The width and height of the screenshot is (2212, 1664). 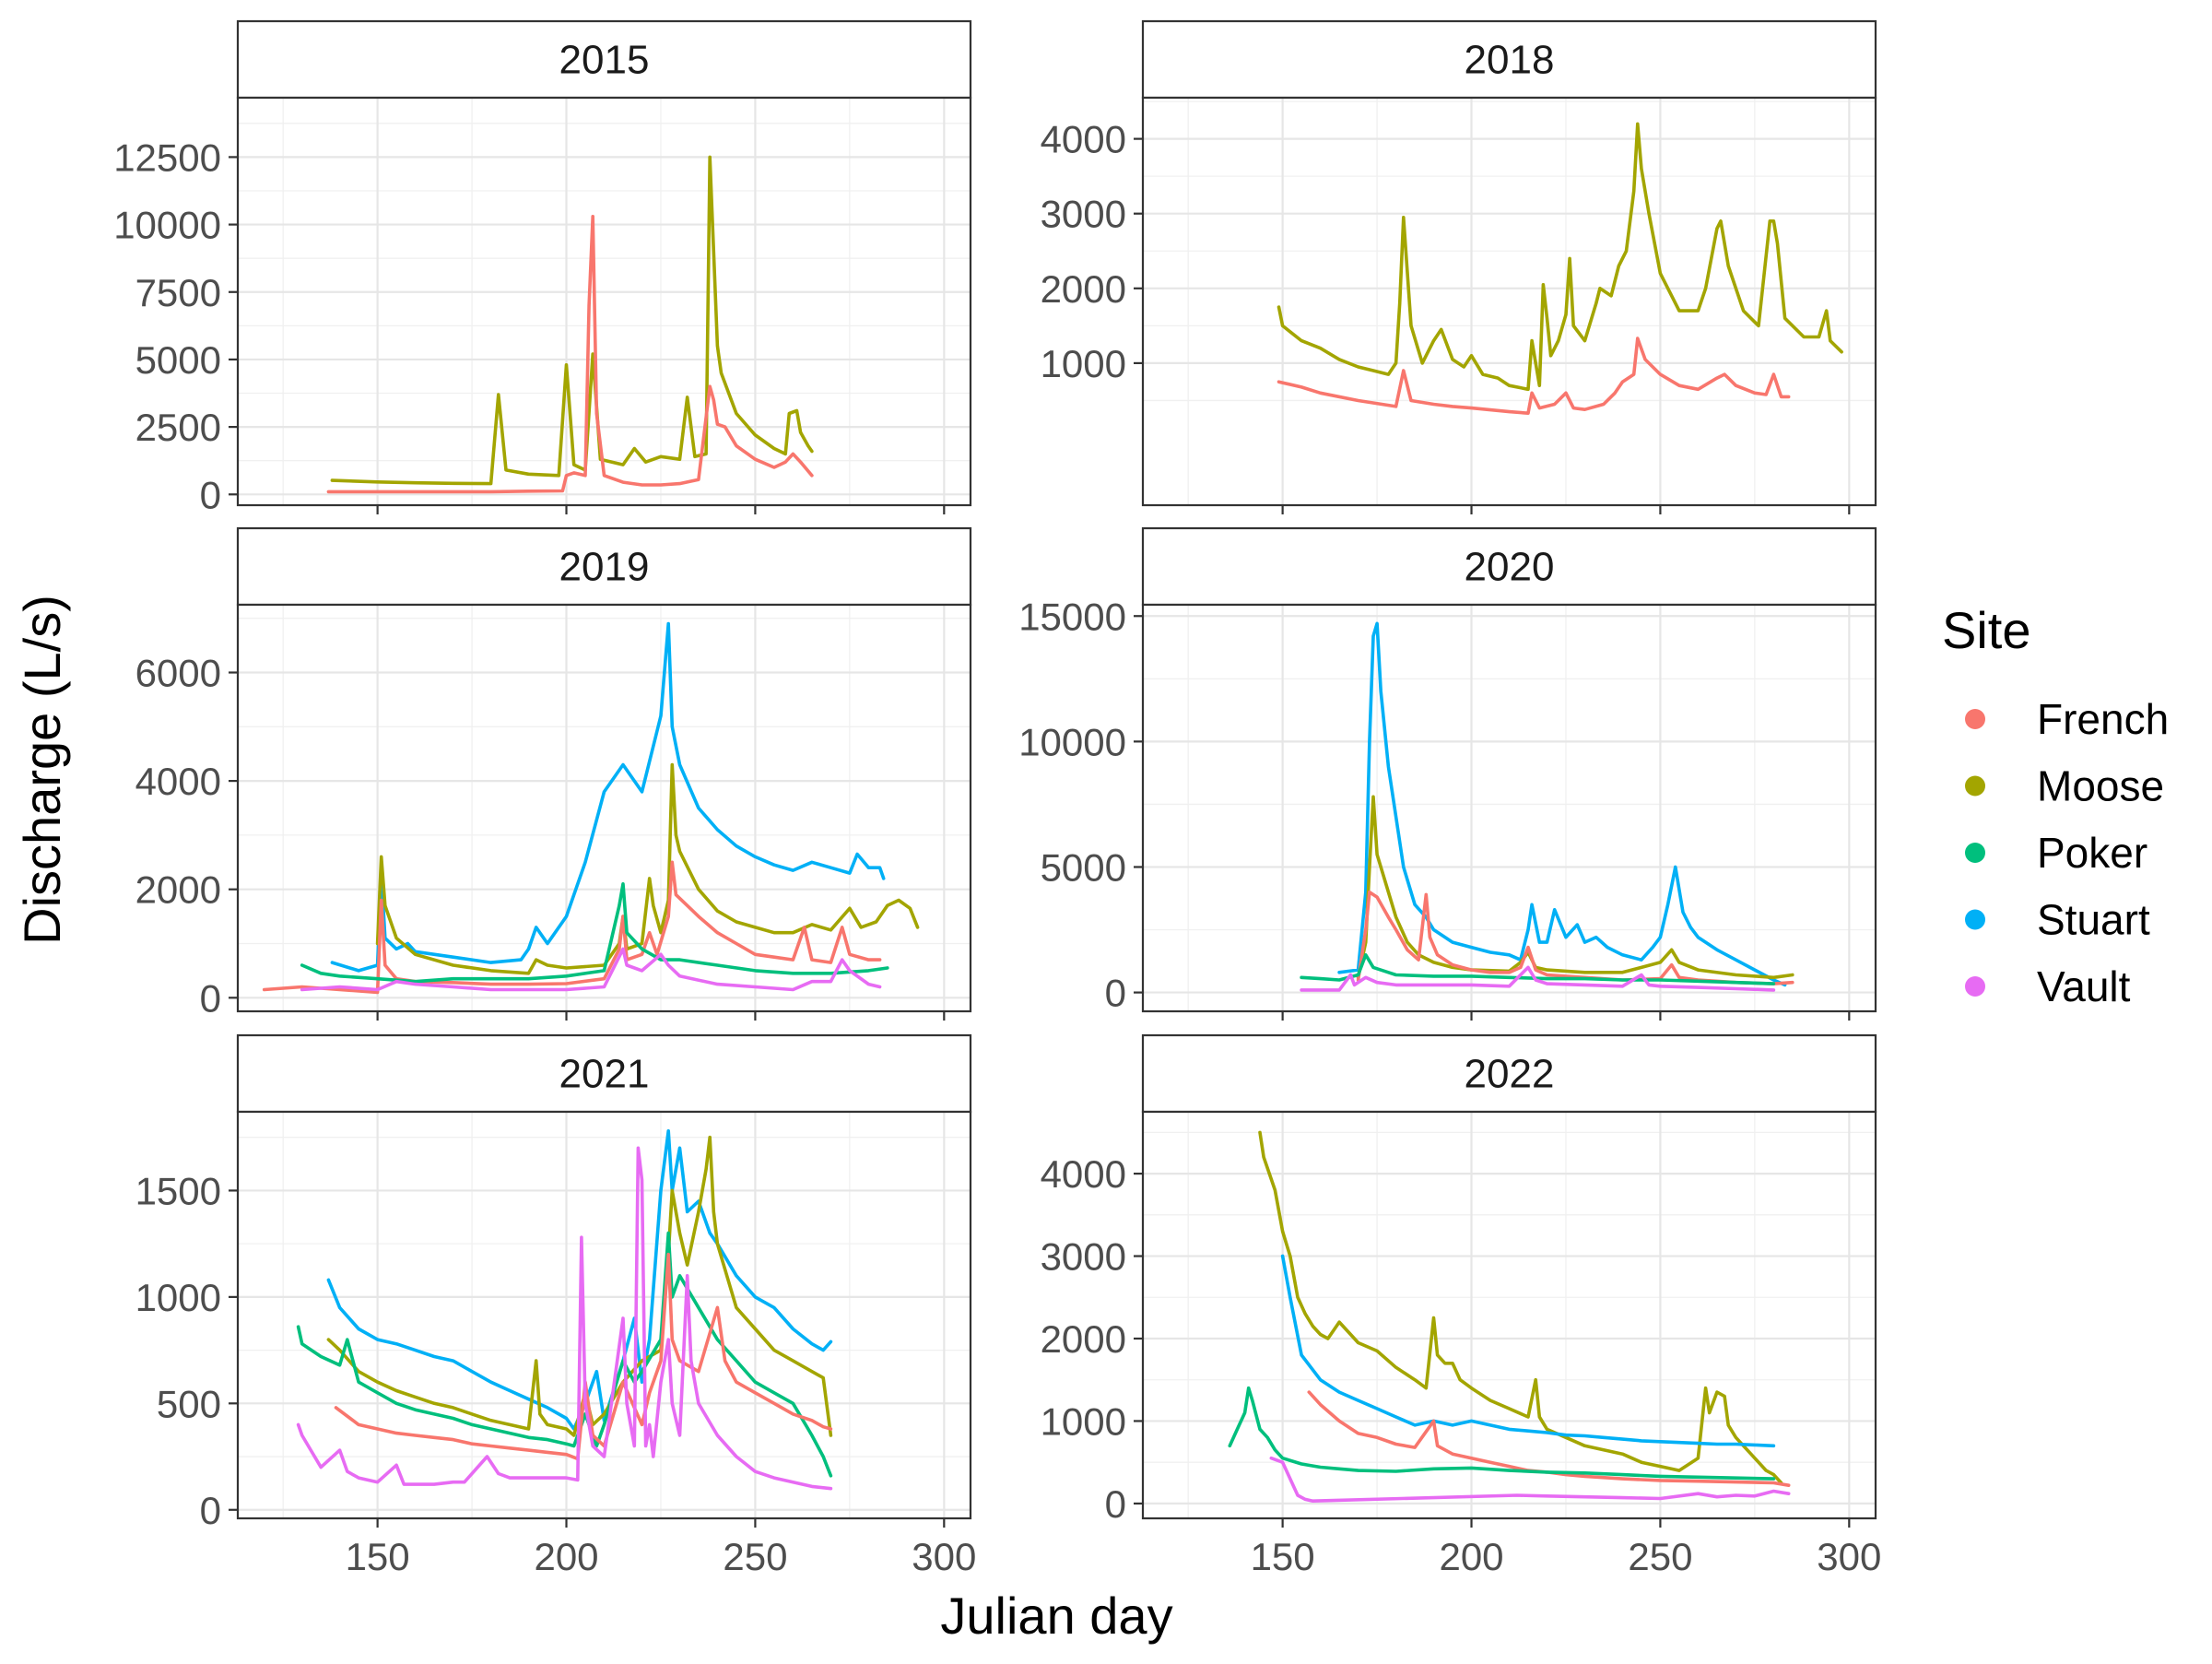 I want to click on panel-2022-y-tick-label: 0, so click(x=1115, y=1504).